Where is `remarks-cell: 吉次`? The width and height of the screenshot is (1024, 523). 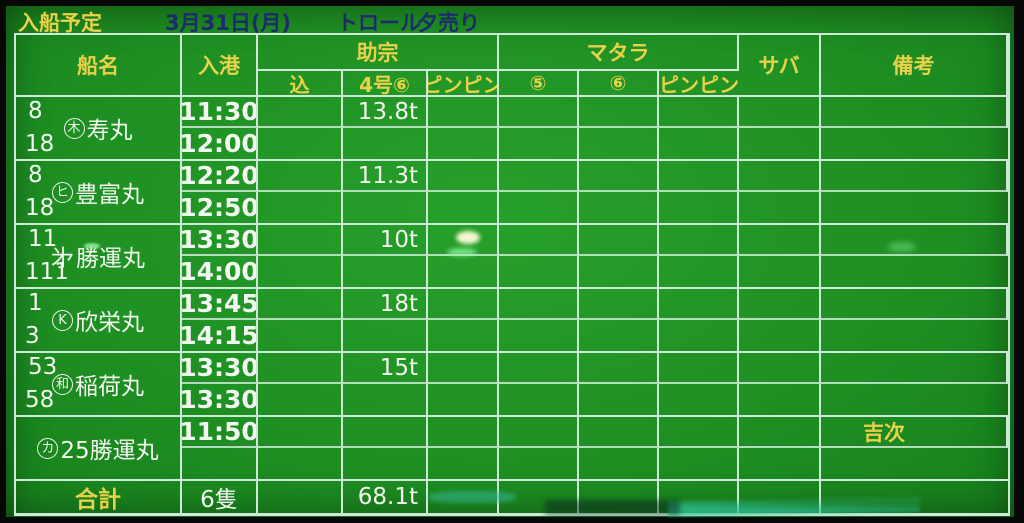 remarks-cell: 吉次 is located at coordinates (914, 432).